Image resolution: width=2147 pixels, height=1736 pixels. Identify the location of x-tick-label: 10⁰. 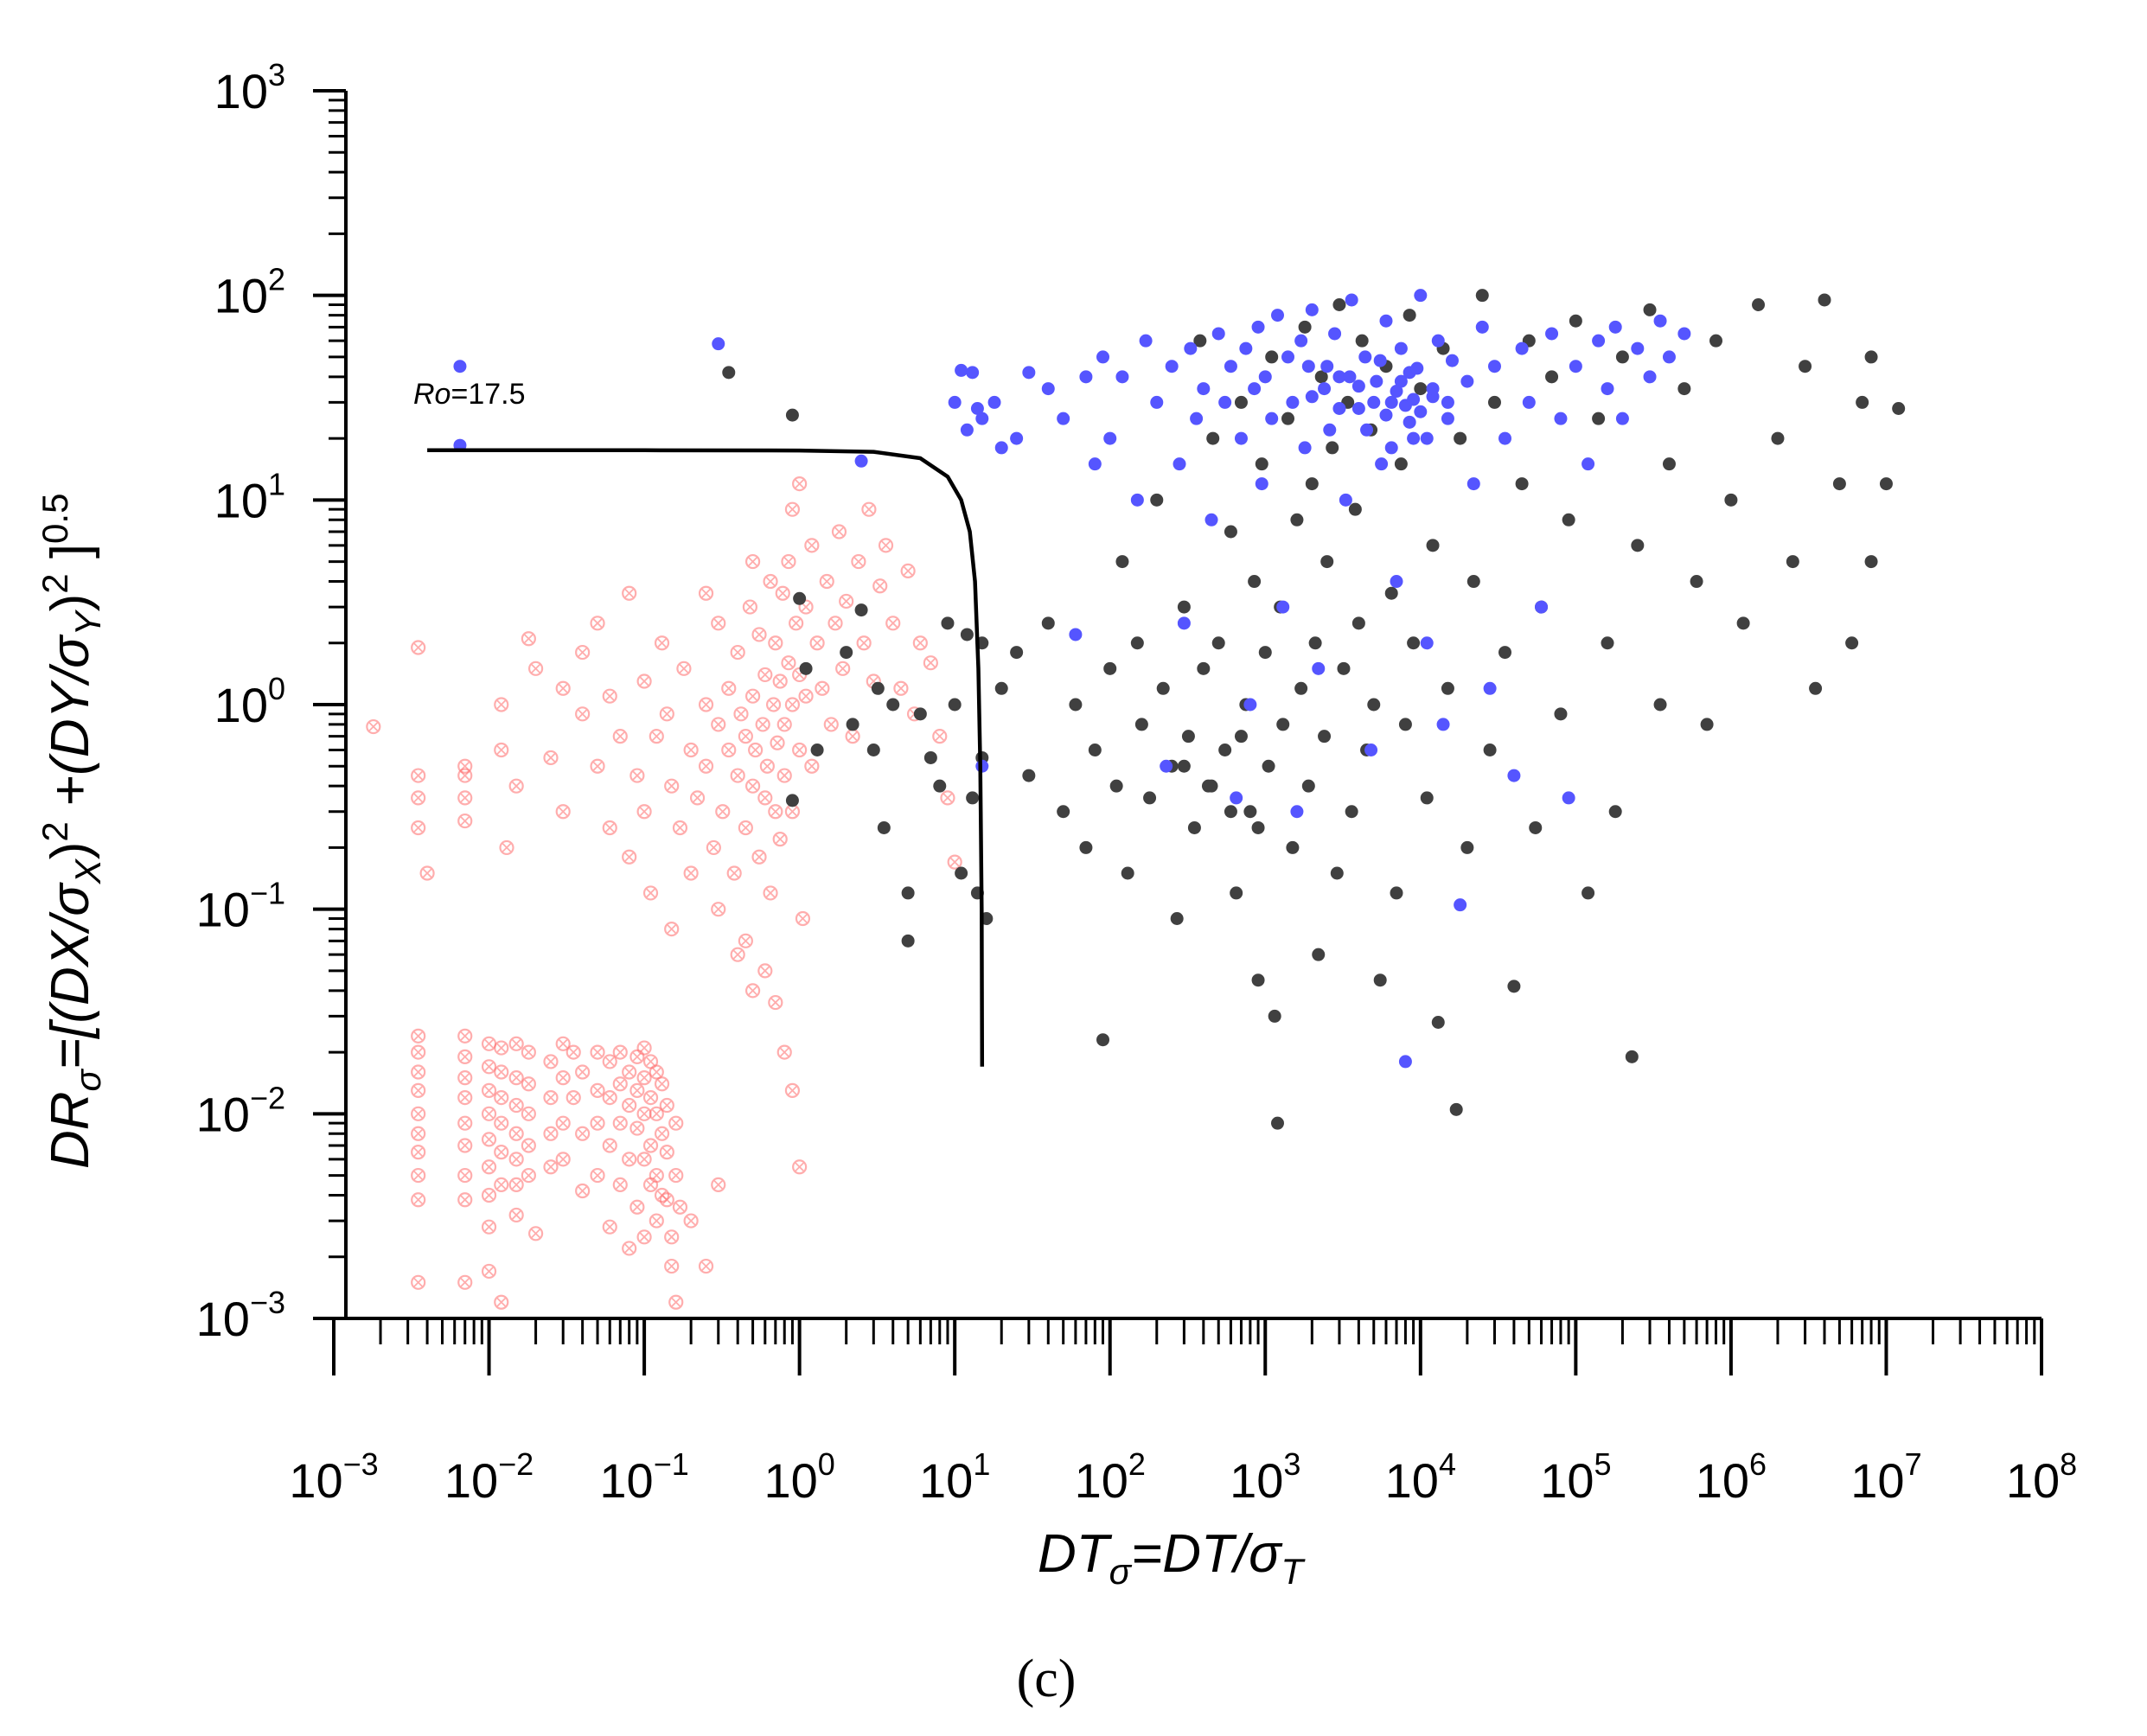
(799, 1477).